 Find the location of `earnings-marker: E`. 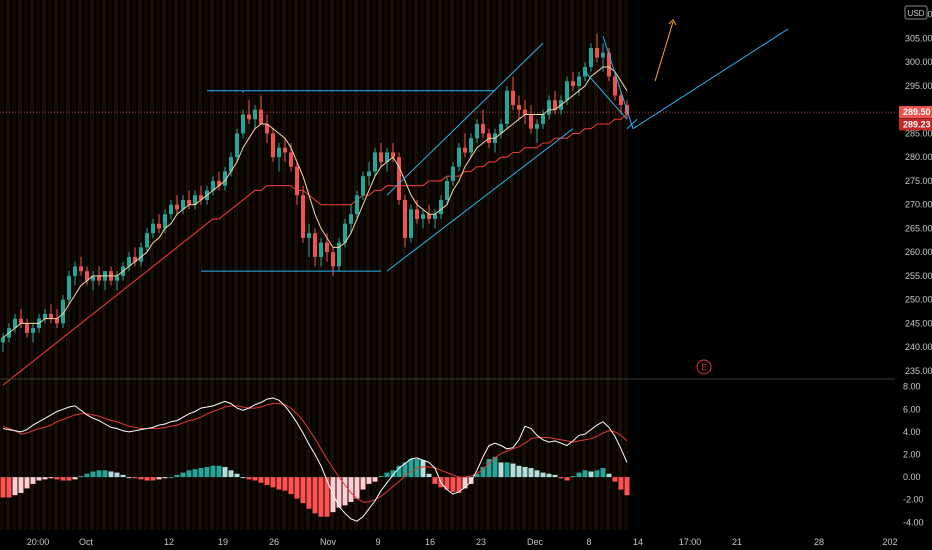

earnings-marker: E is located at coordinates (704, 367).